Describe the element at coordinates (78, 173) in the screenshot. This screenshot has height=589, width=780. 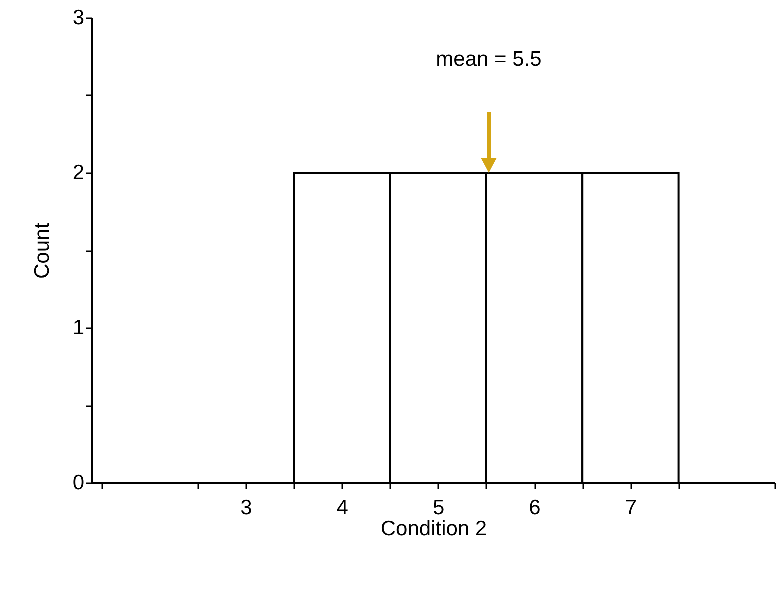
I see `y-tick-label: 2` at that location.